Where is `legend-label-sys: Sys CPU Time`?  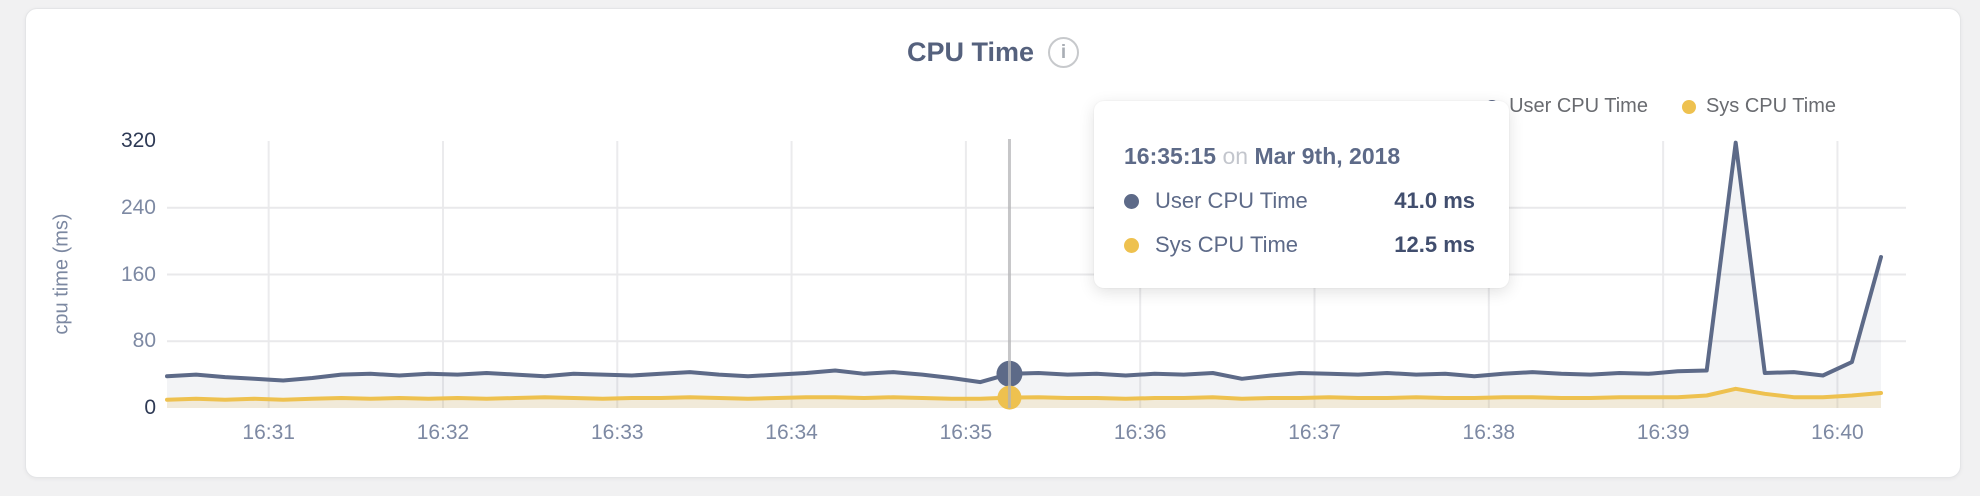
legend-label-sys: Sys CPU Time is located at coordinates (1770, 106).